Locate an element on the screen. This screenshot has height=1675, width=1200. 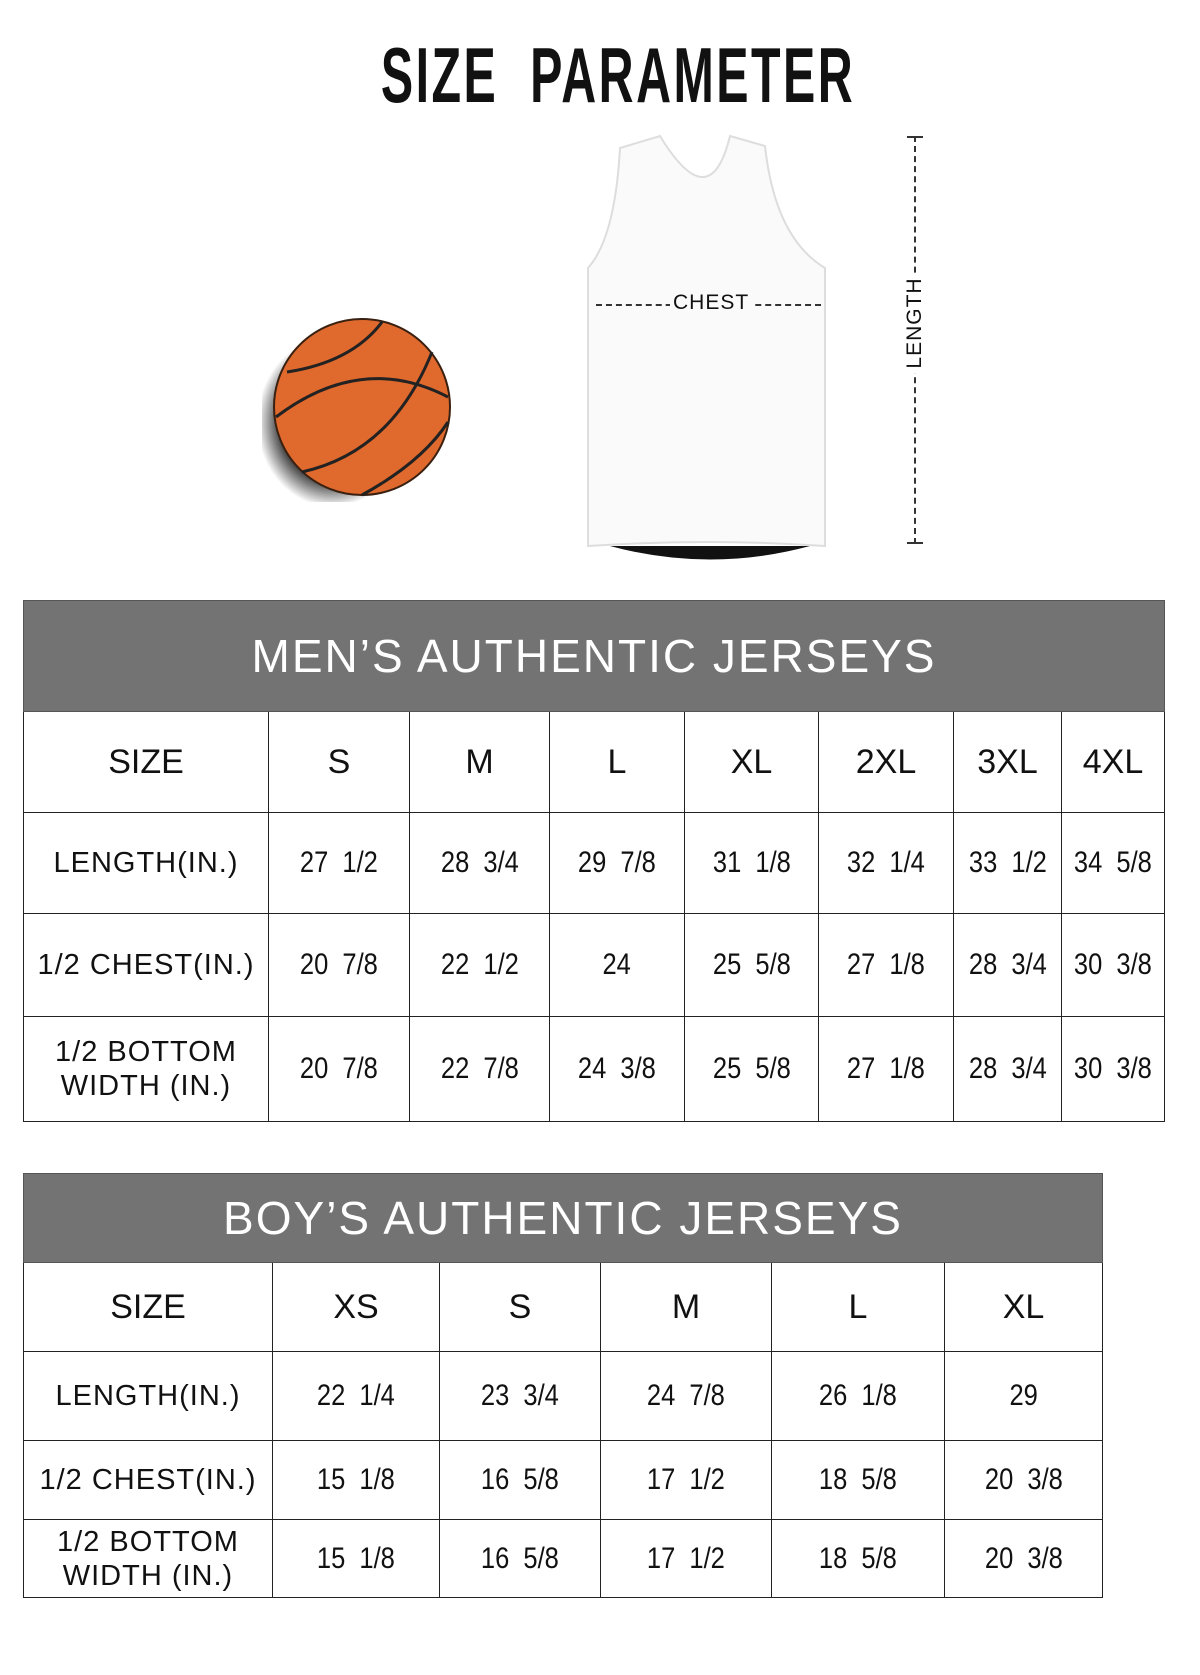
table-cell: 22 1/2 is located at coordinates (479, 965).